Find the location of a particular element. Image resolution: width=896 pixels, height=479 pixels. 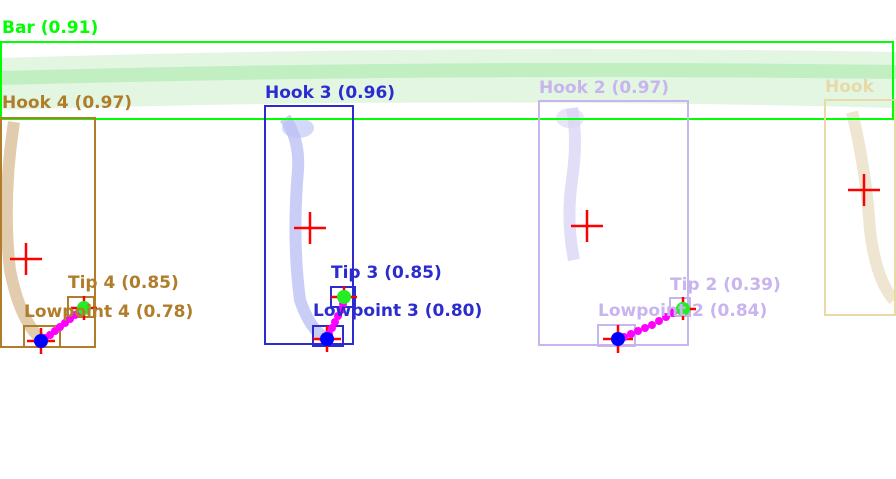

lowpoint-2-label: Lowpoint 2 (0.84) is located at coordinates (682, 311).